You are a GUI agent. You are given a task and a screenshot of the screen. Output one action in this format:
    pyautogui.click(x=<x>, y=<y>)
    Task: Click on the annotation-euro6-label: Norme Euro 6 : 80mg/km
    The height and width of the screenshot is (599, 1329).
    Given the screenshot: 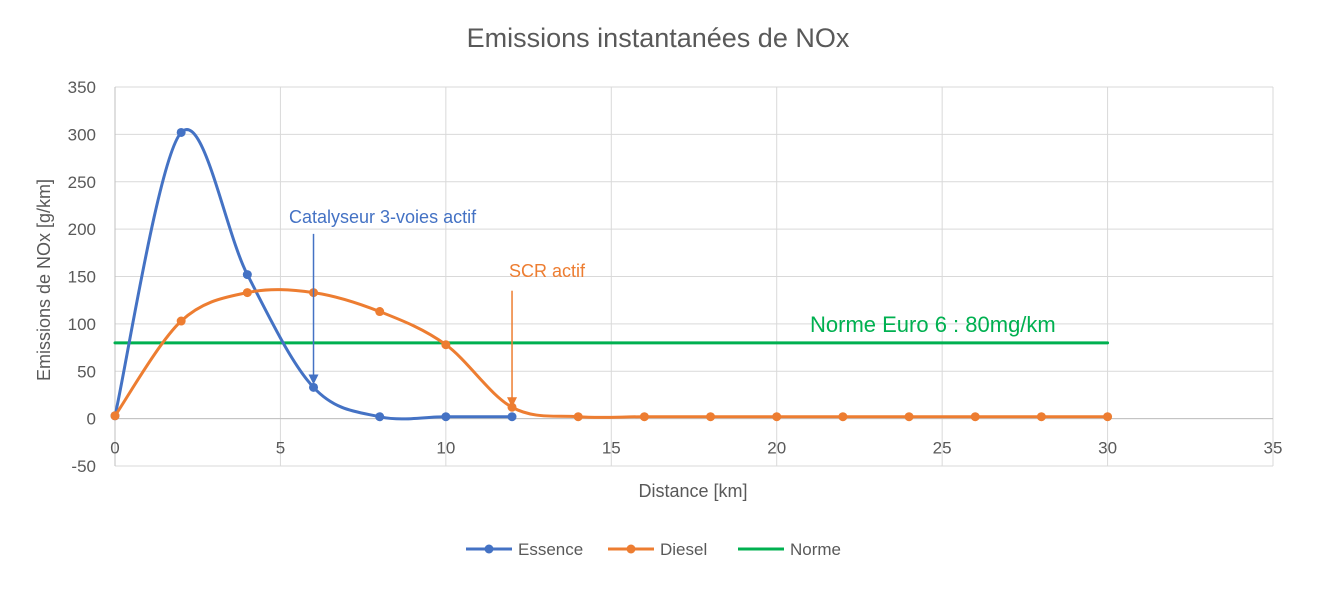 What is the action you would take?
    pyautogui.click(x=933, y=324)
    